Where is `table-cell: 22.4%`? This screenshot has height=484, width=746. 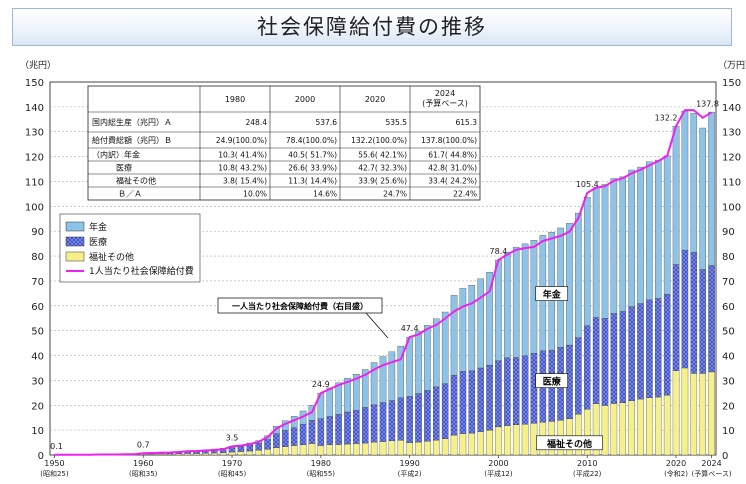 table-cell: 22.4% is located at coordinates (465, 194).